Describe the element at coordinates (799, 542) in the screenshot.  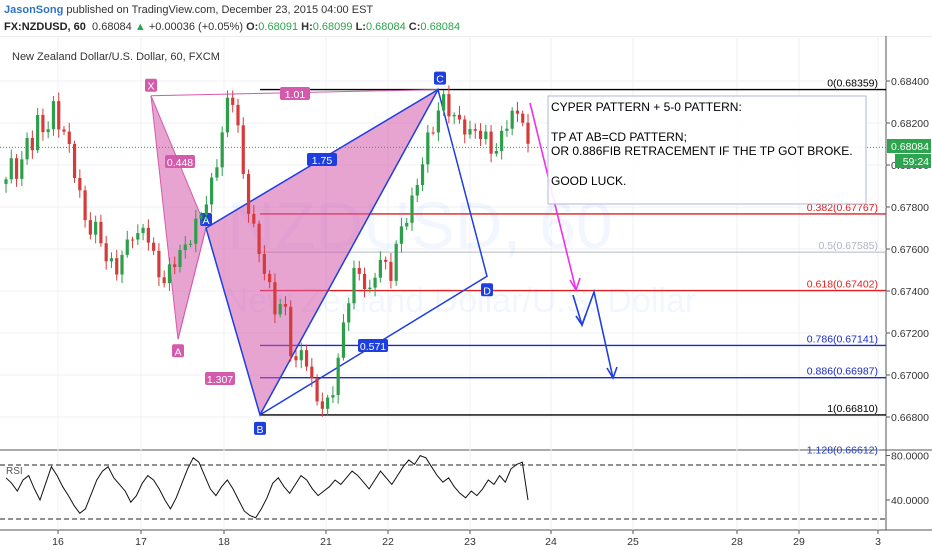
I see `time-tick-label: 29` at that location.